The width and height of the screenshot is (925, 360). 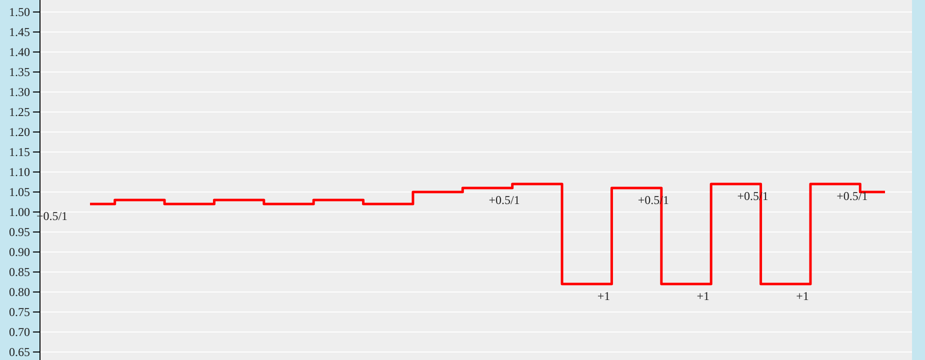 I want to click on y-tick-label: 1.30, so click(x=19, y=91).